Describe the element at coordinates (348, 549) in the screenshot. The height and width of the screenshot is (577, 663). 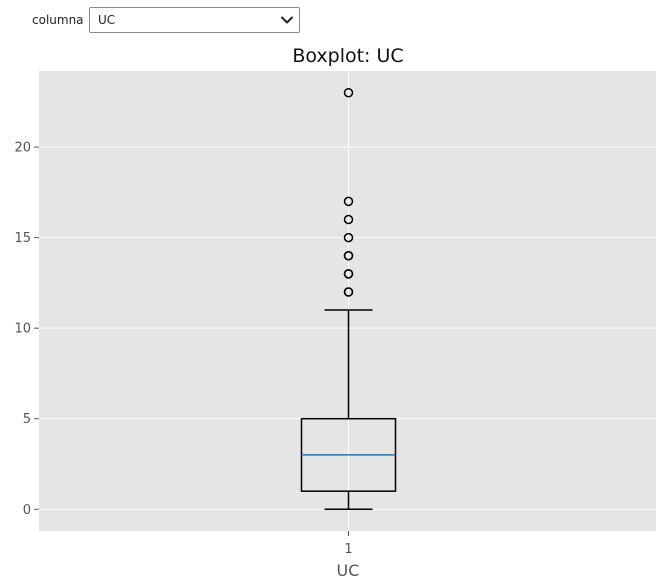
I see `x-tick-label: 1` at that location.